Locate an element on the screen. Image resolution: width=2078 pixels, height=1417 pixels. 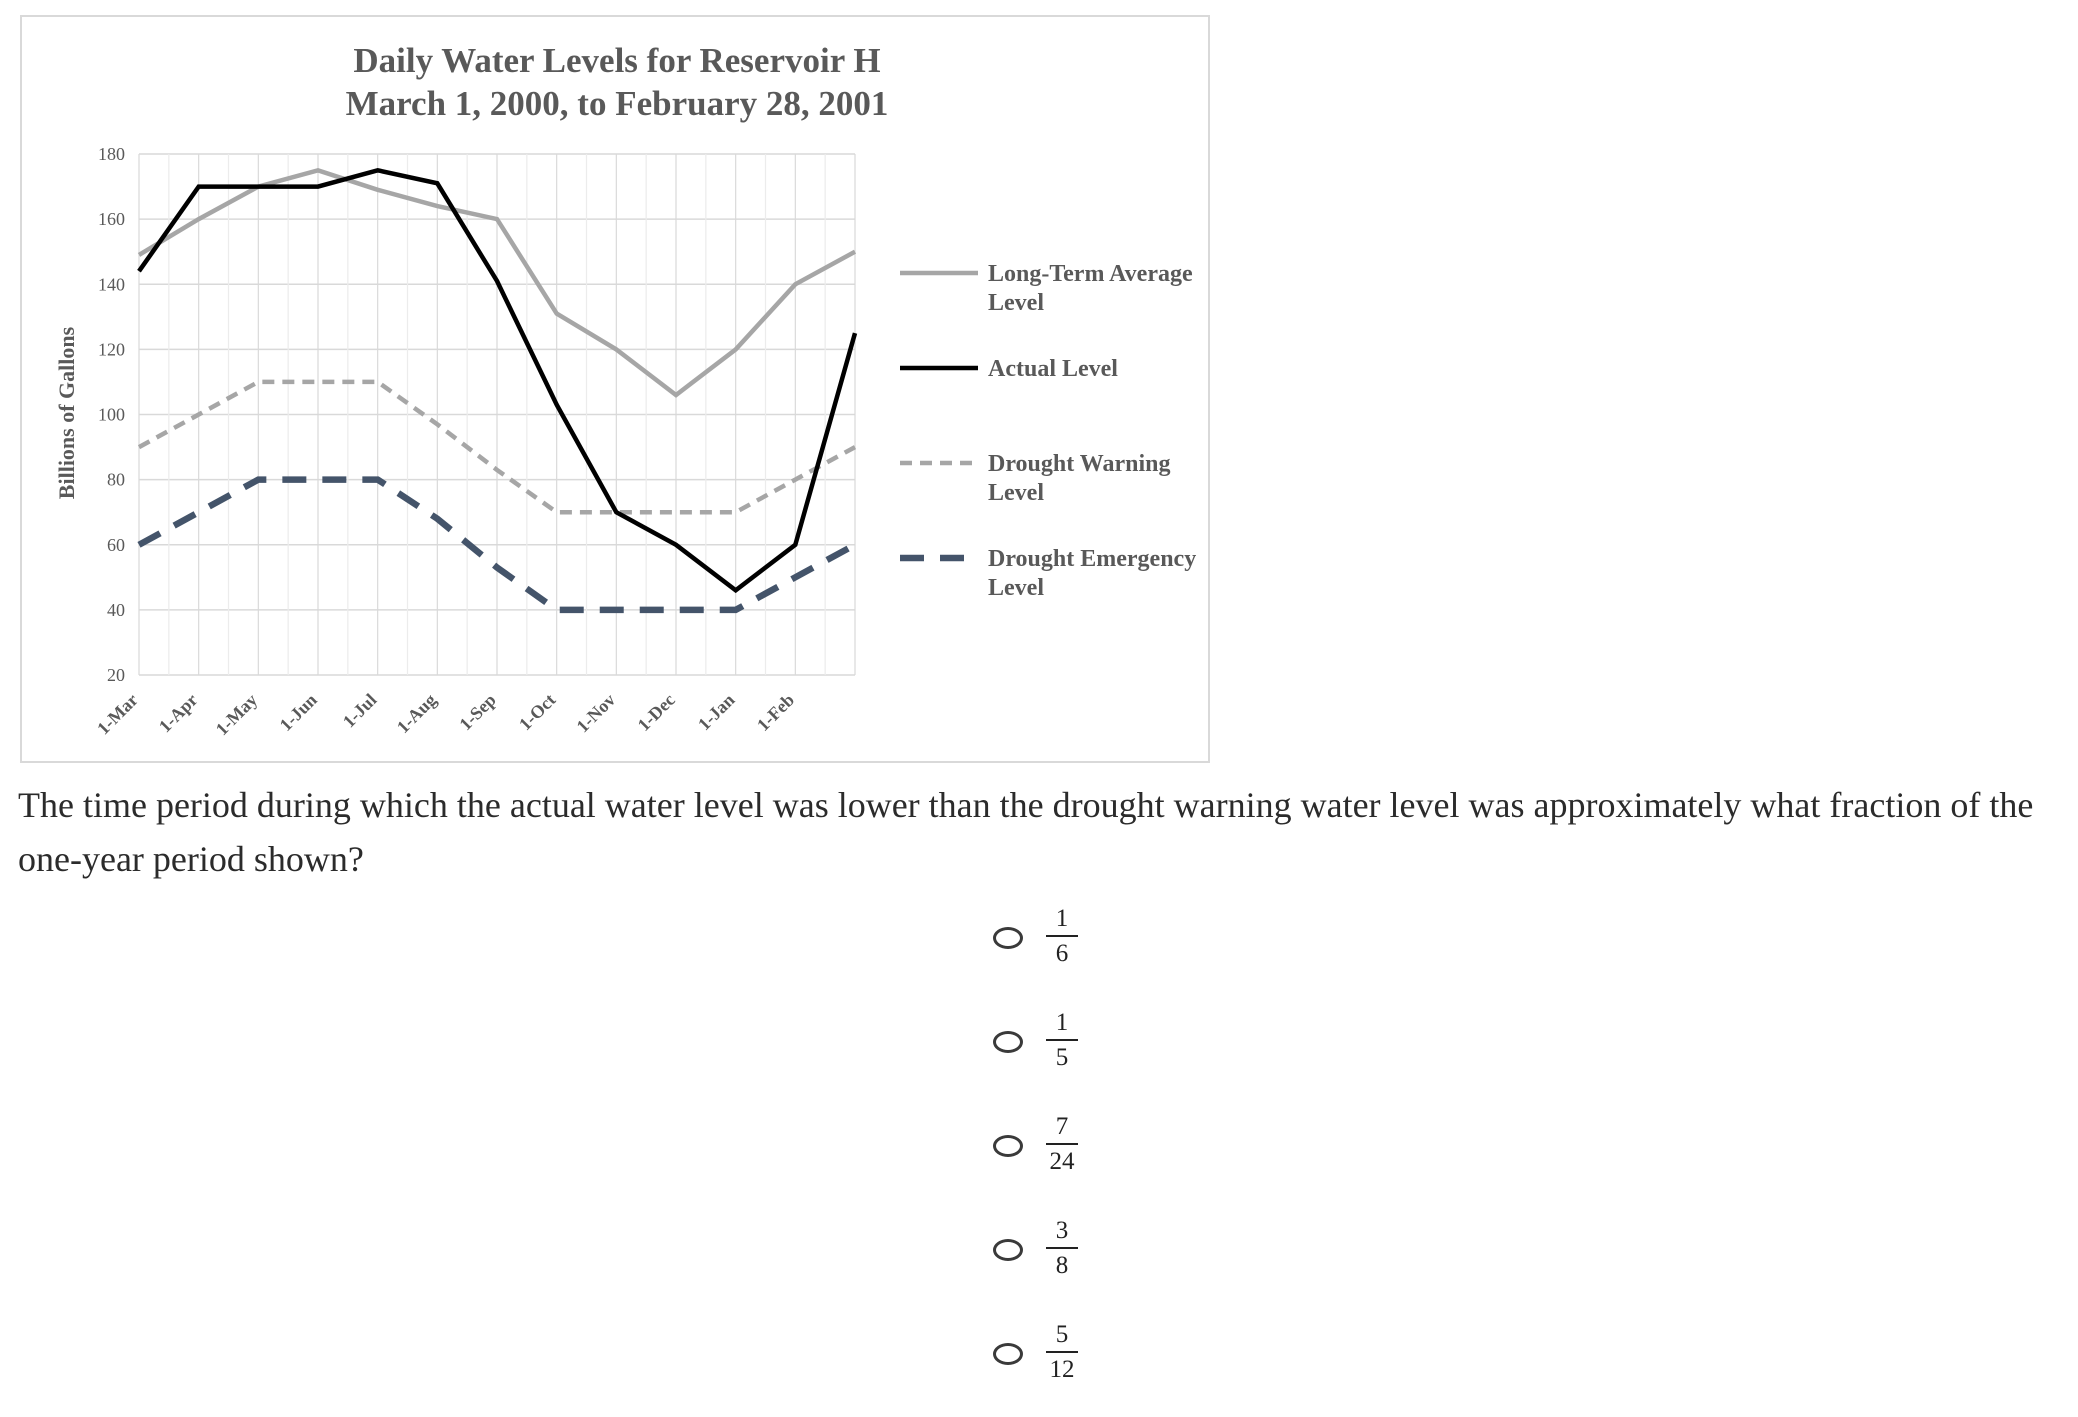
x-tick-label: 1-Nov is located at coordinates (595, 713).